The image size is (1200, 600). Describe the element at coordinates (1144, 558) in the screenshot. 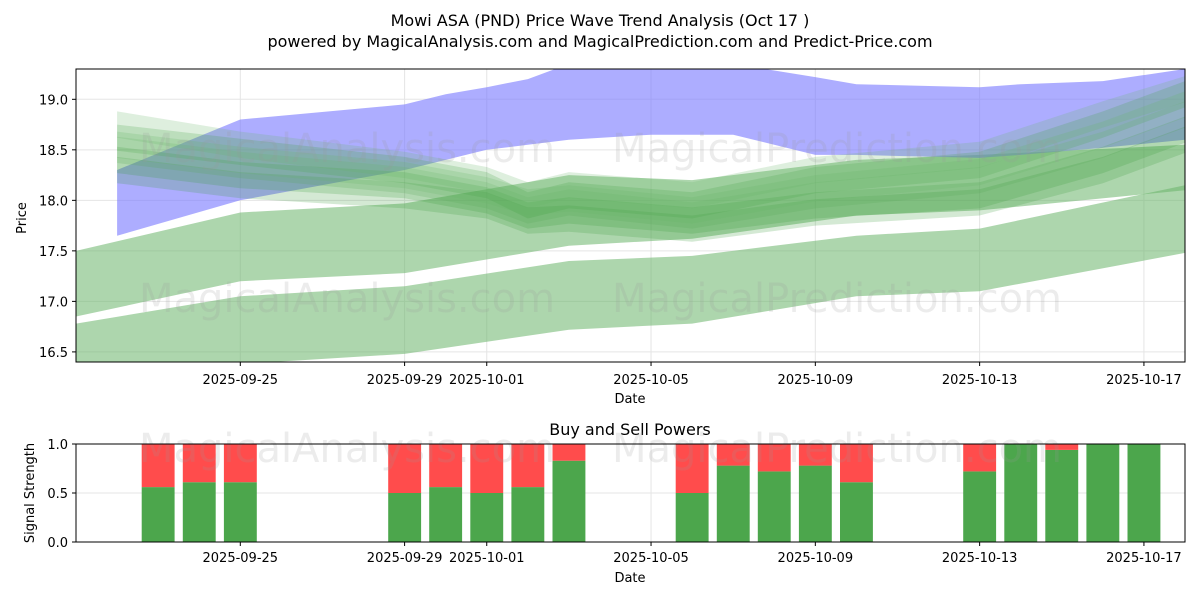

I see `signal-xtick-label: 2025-10-17` at that location.